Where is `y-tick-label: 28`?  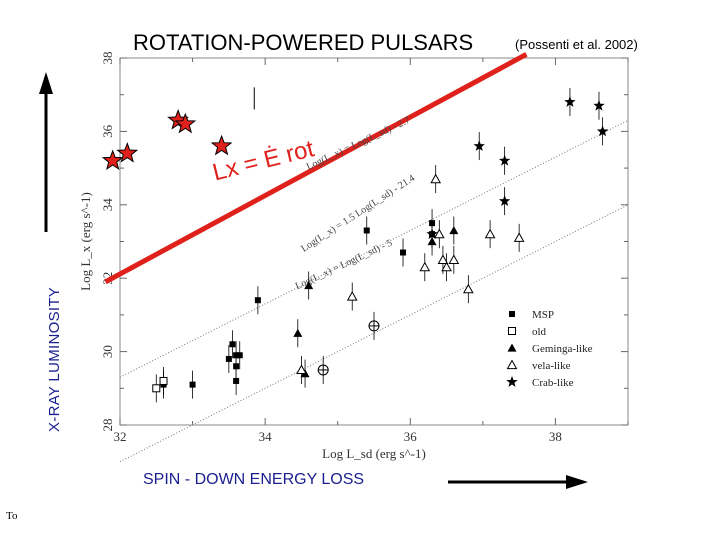
y-tick-label: 28 is located at coordinates (107, 425).